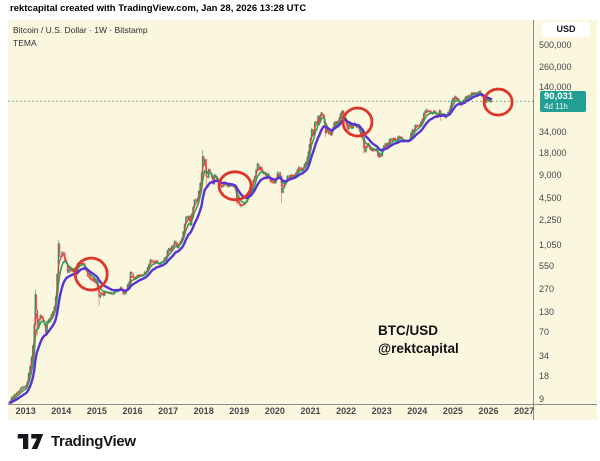  I want to click on year-tick-label: 2024, so click(417, 411).